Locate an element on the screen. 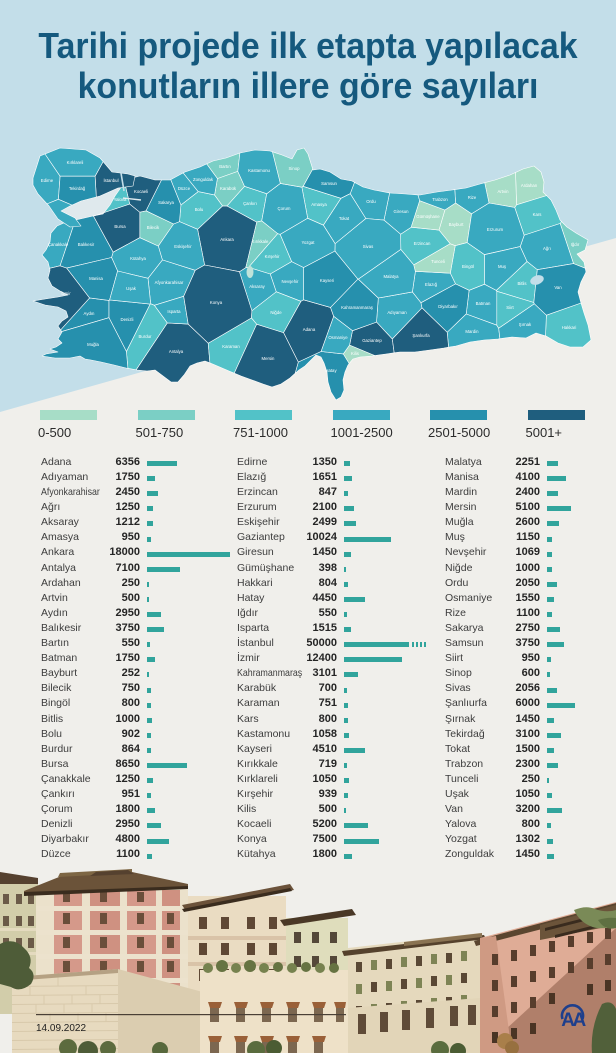 The height and width of the screenshot is (1053, 616). svg-text: Sinop is located at coordinates (295, 168).